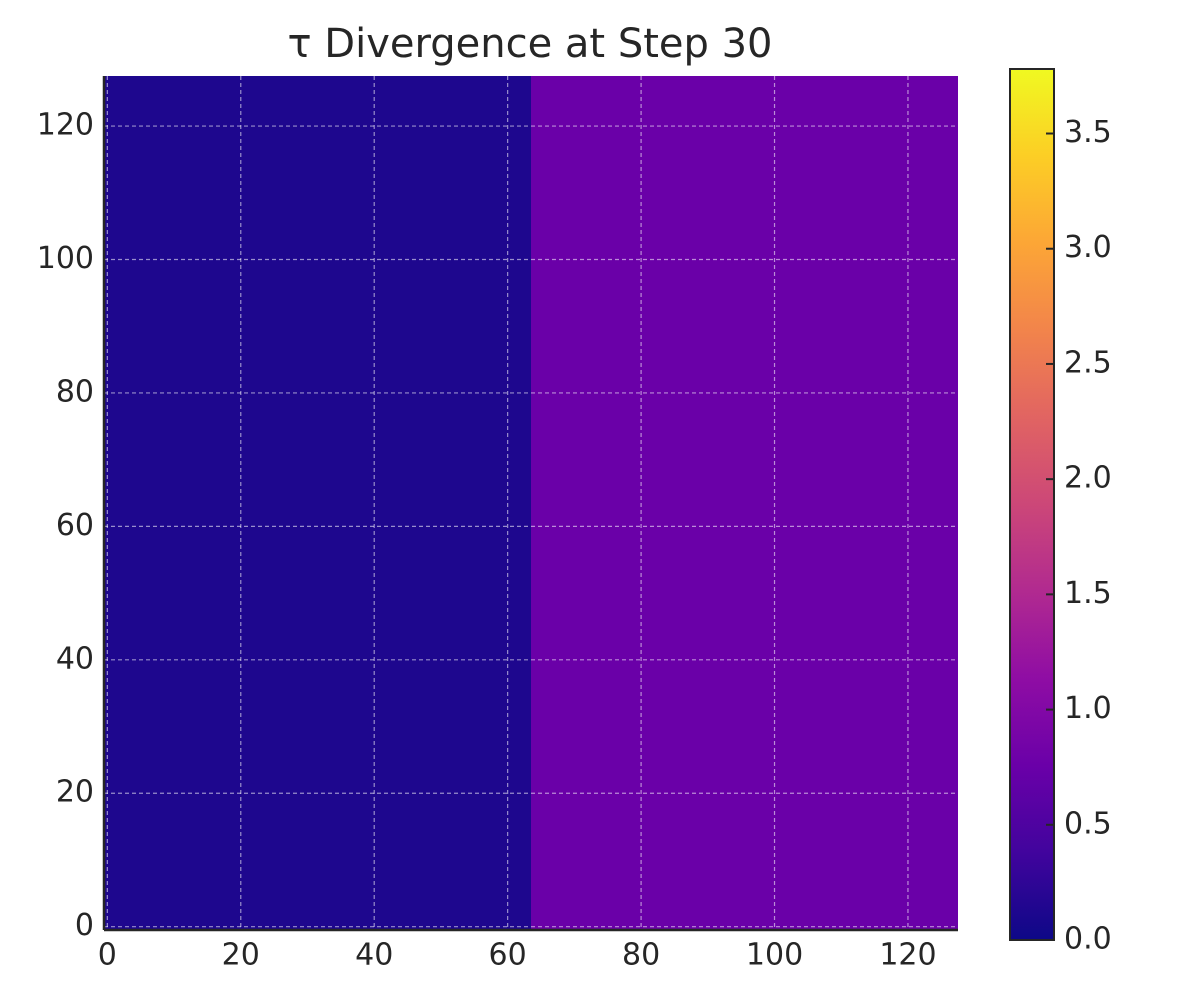  What do you see at coordinates (1088, 708) in the screenshot?
I see `colorbar-tick-label: 1.0` at bounding box center [1088, 708].